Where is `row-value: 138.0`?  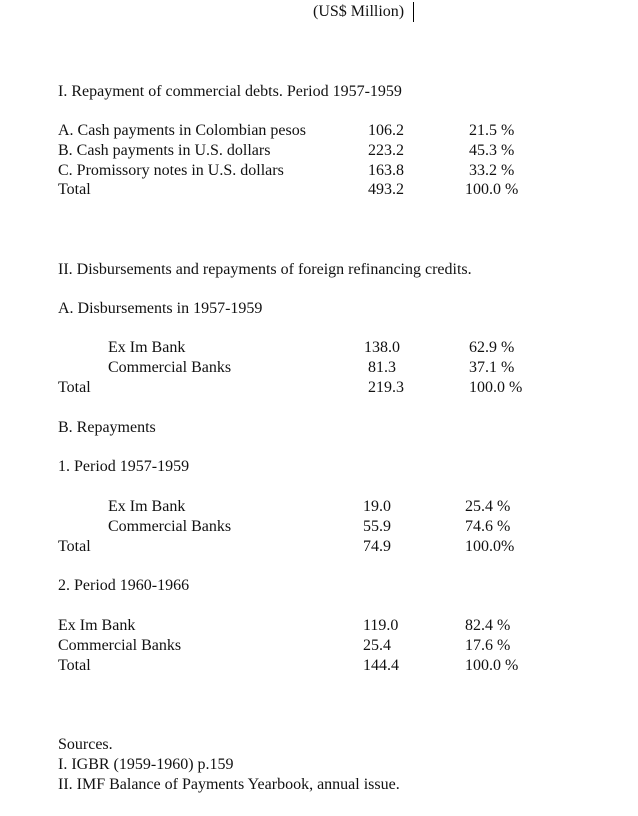 row-value: 138.0 is located at coordinates (382, 347).